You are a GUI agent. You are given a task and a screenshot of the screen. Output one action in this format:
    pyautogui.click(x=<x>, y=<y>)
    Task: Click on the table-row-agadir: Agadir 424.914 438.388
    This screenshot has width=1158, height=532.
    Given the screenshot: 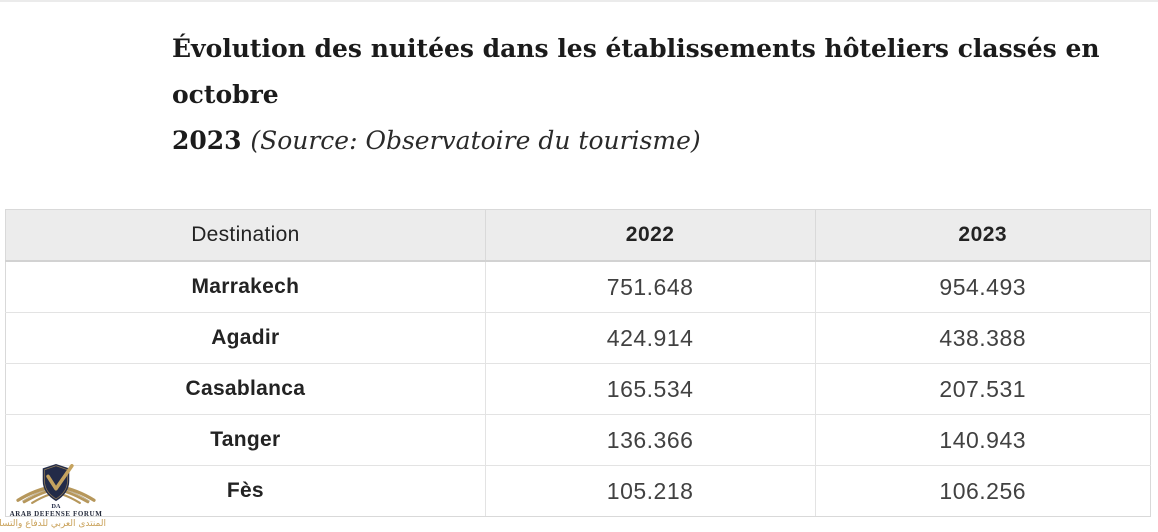 What is the action you would take?
    pyautogui.click(x=578, y=338)
    